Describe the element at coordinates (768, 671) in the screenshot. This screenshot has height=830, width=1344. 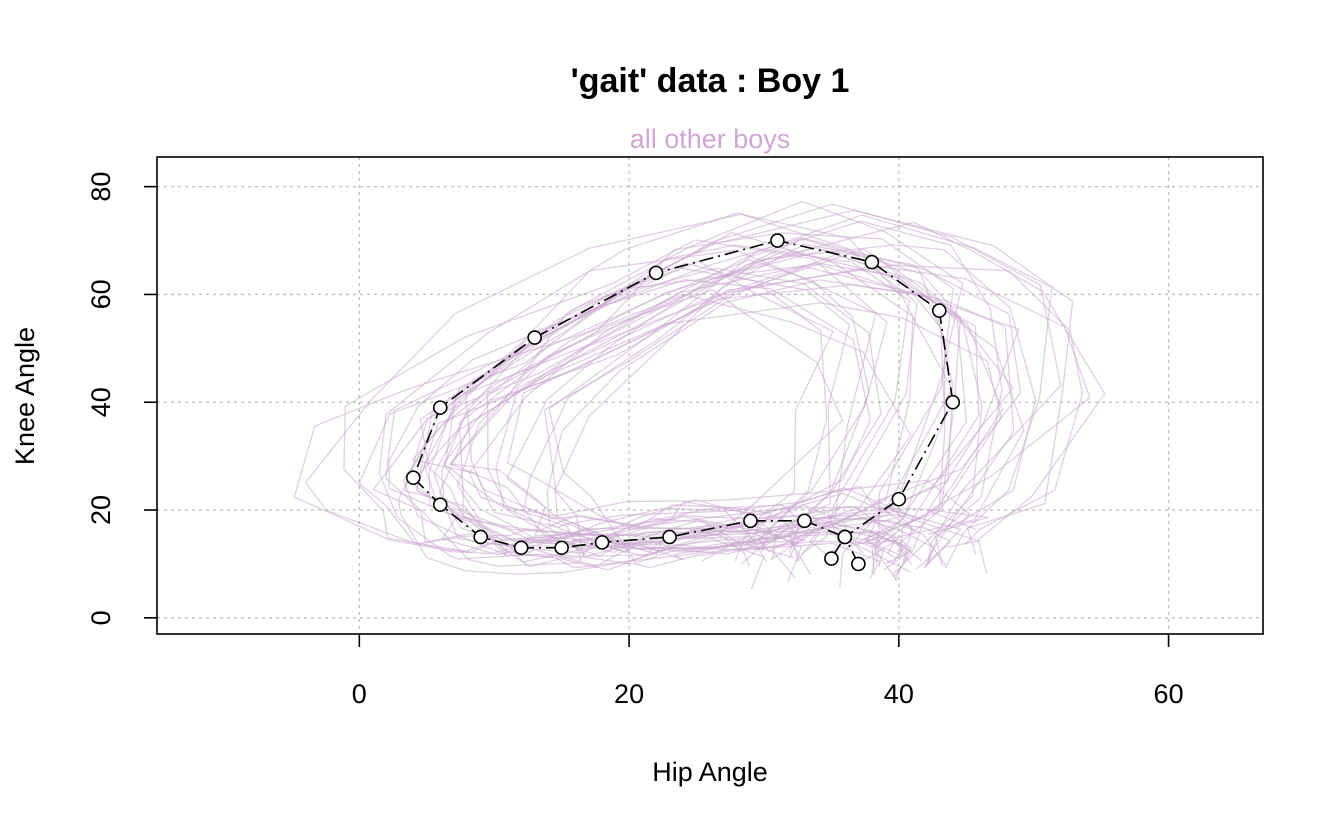
I see `x-axis: 0 20 40 60` at that location.